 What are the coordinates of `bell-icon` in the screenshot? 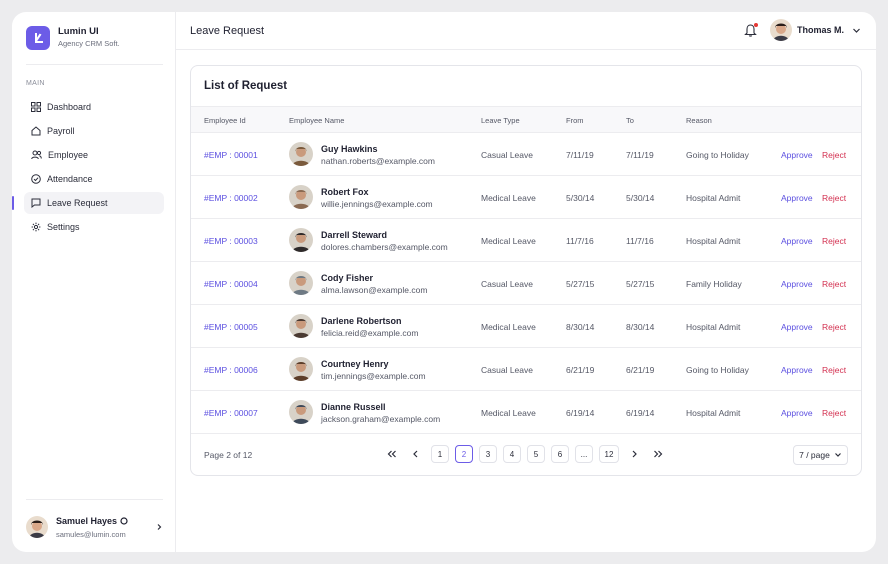 It's located at (750, 30).